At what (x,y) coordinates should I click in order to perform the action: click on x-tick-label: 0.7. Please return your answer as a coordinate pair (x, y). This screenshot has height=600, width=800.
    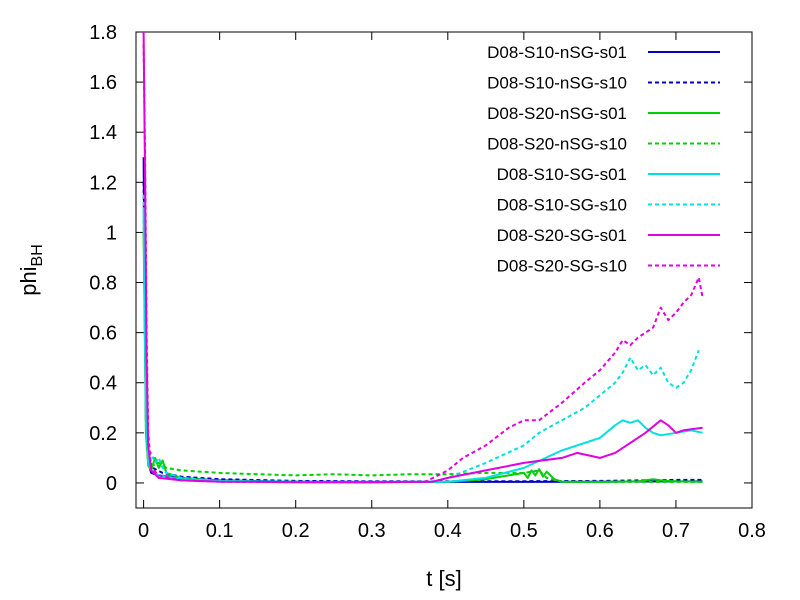
    Looking at the image, I should click on (676, 531).